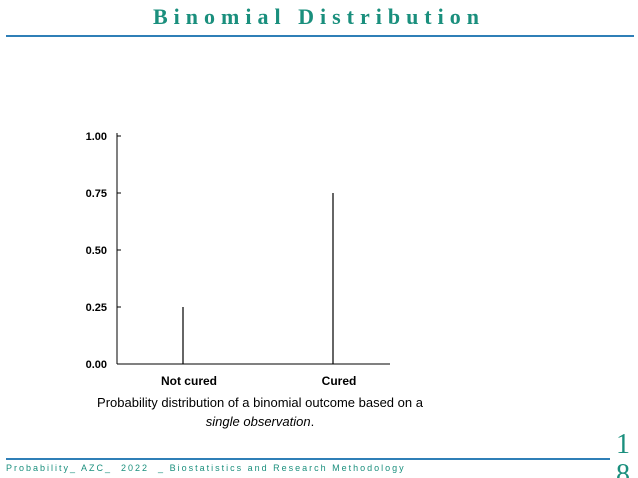 The width and height of the screenshot is (638, 478). I want to click on bars, so click(258, 278).